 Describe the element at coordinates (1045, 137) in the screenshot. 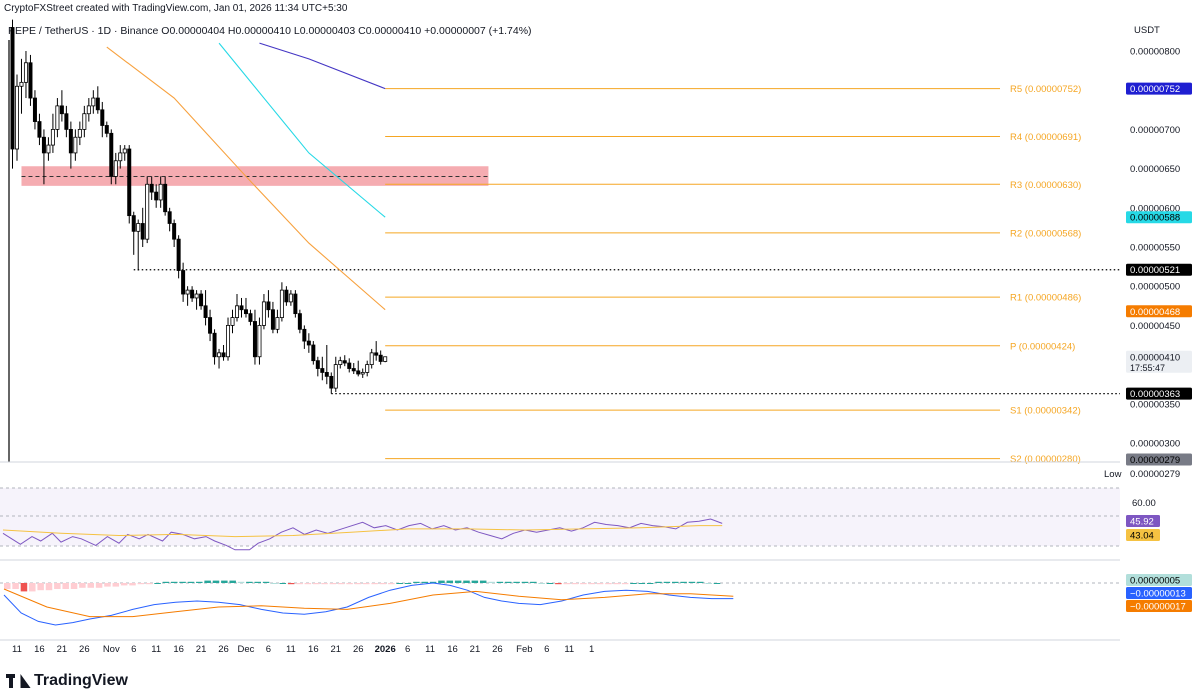

I see `pivot-level-label: R4 (0.00000691)` at that location.